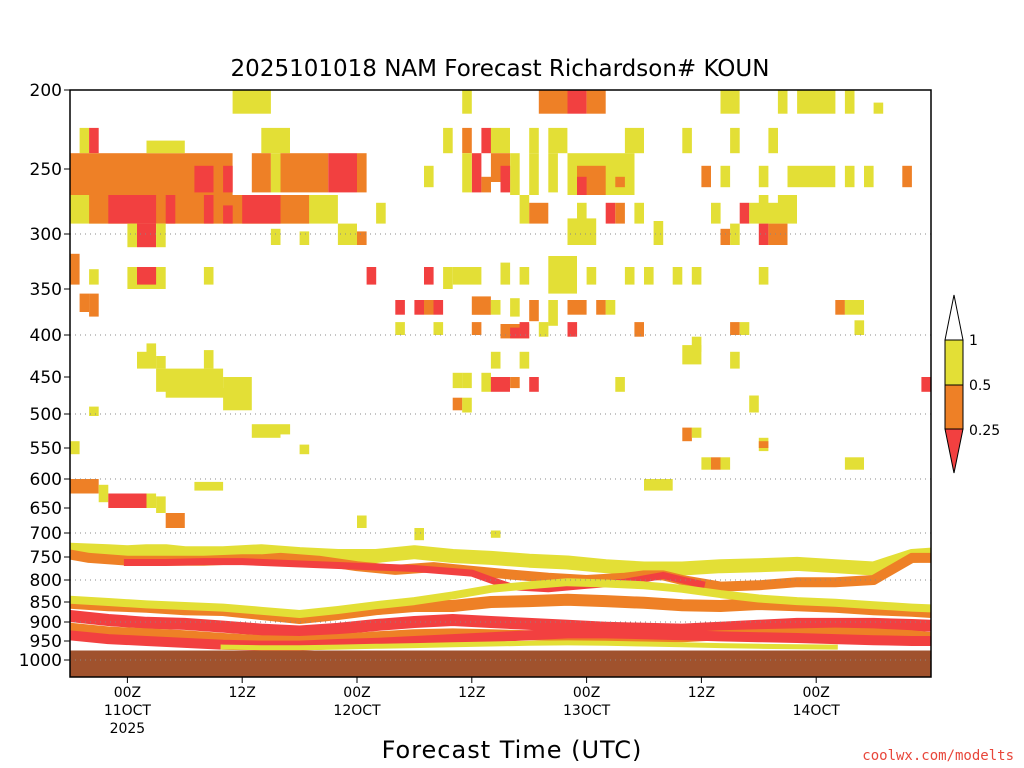 This screenshot has height=768, width=1024. Describe the element at coordinates (980, 386) in the screenshot. I see `legend-label-0-5: 0.5` at that location.